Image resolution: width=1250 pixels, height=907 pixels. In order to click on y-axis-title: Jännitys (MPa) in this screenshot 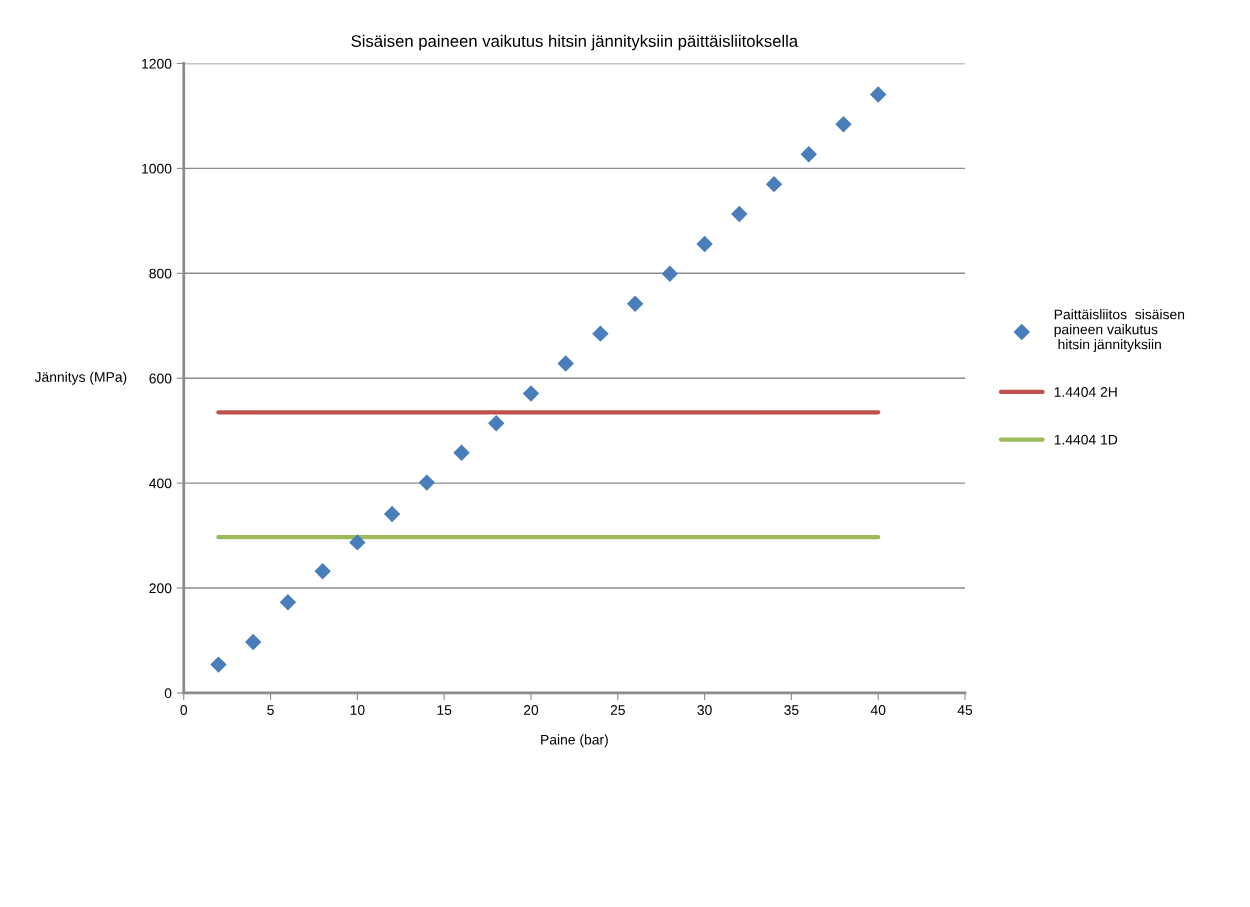, I will do `click(80, 378)`.